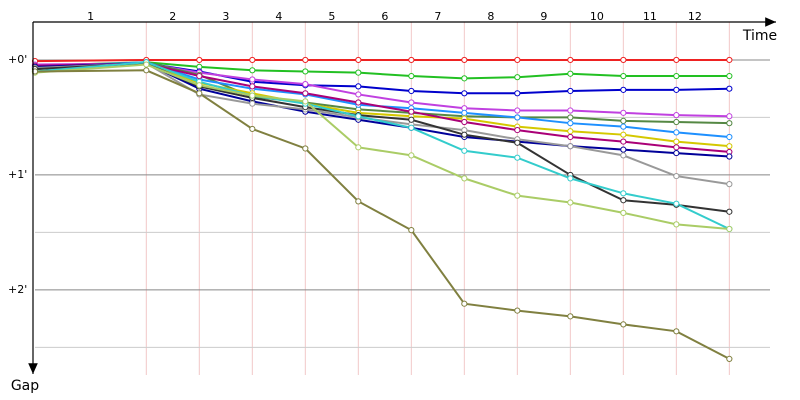 This screenshot has width=800, height=400. I want to click on x-tick-label: 4, so click(278, 16).